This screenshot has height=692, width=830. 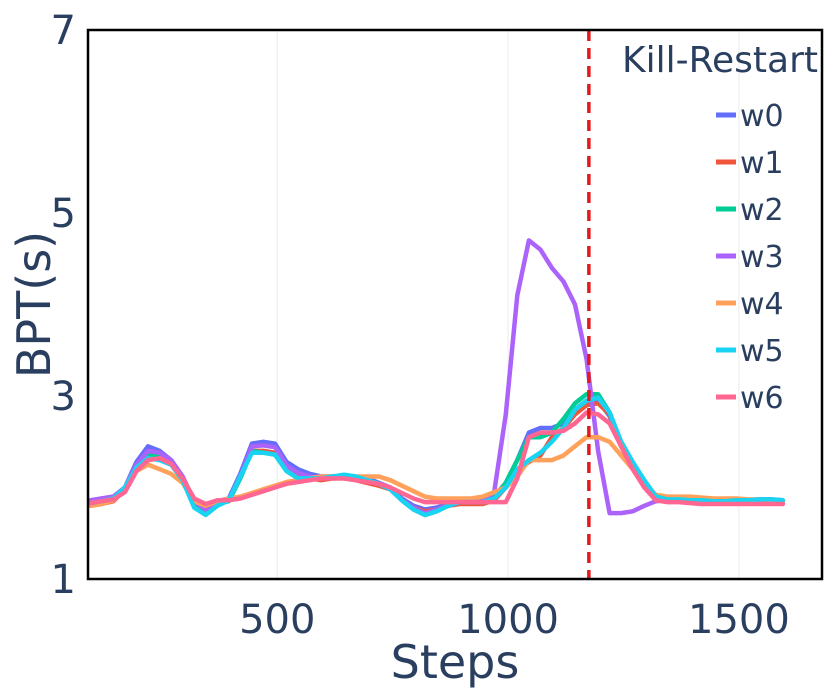 I want to click on y-tick-label: 1, so click(x=63, y=580).